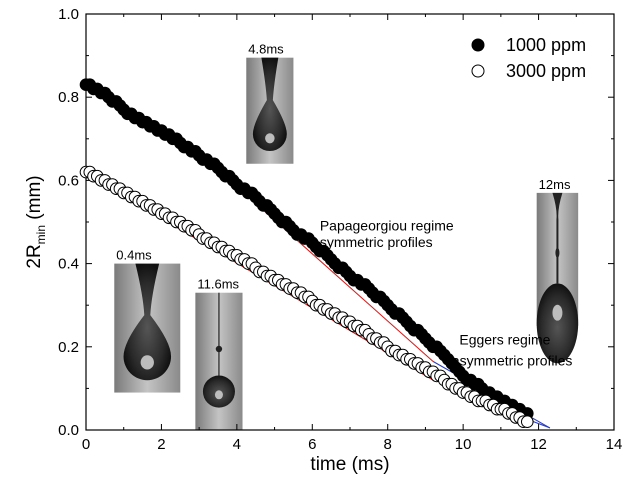 The height and width of the screenshot is (479, 631). I want to click on data-point, so click(527, 422).